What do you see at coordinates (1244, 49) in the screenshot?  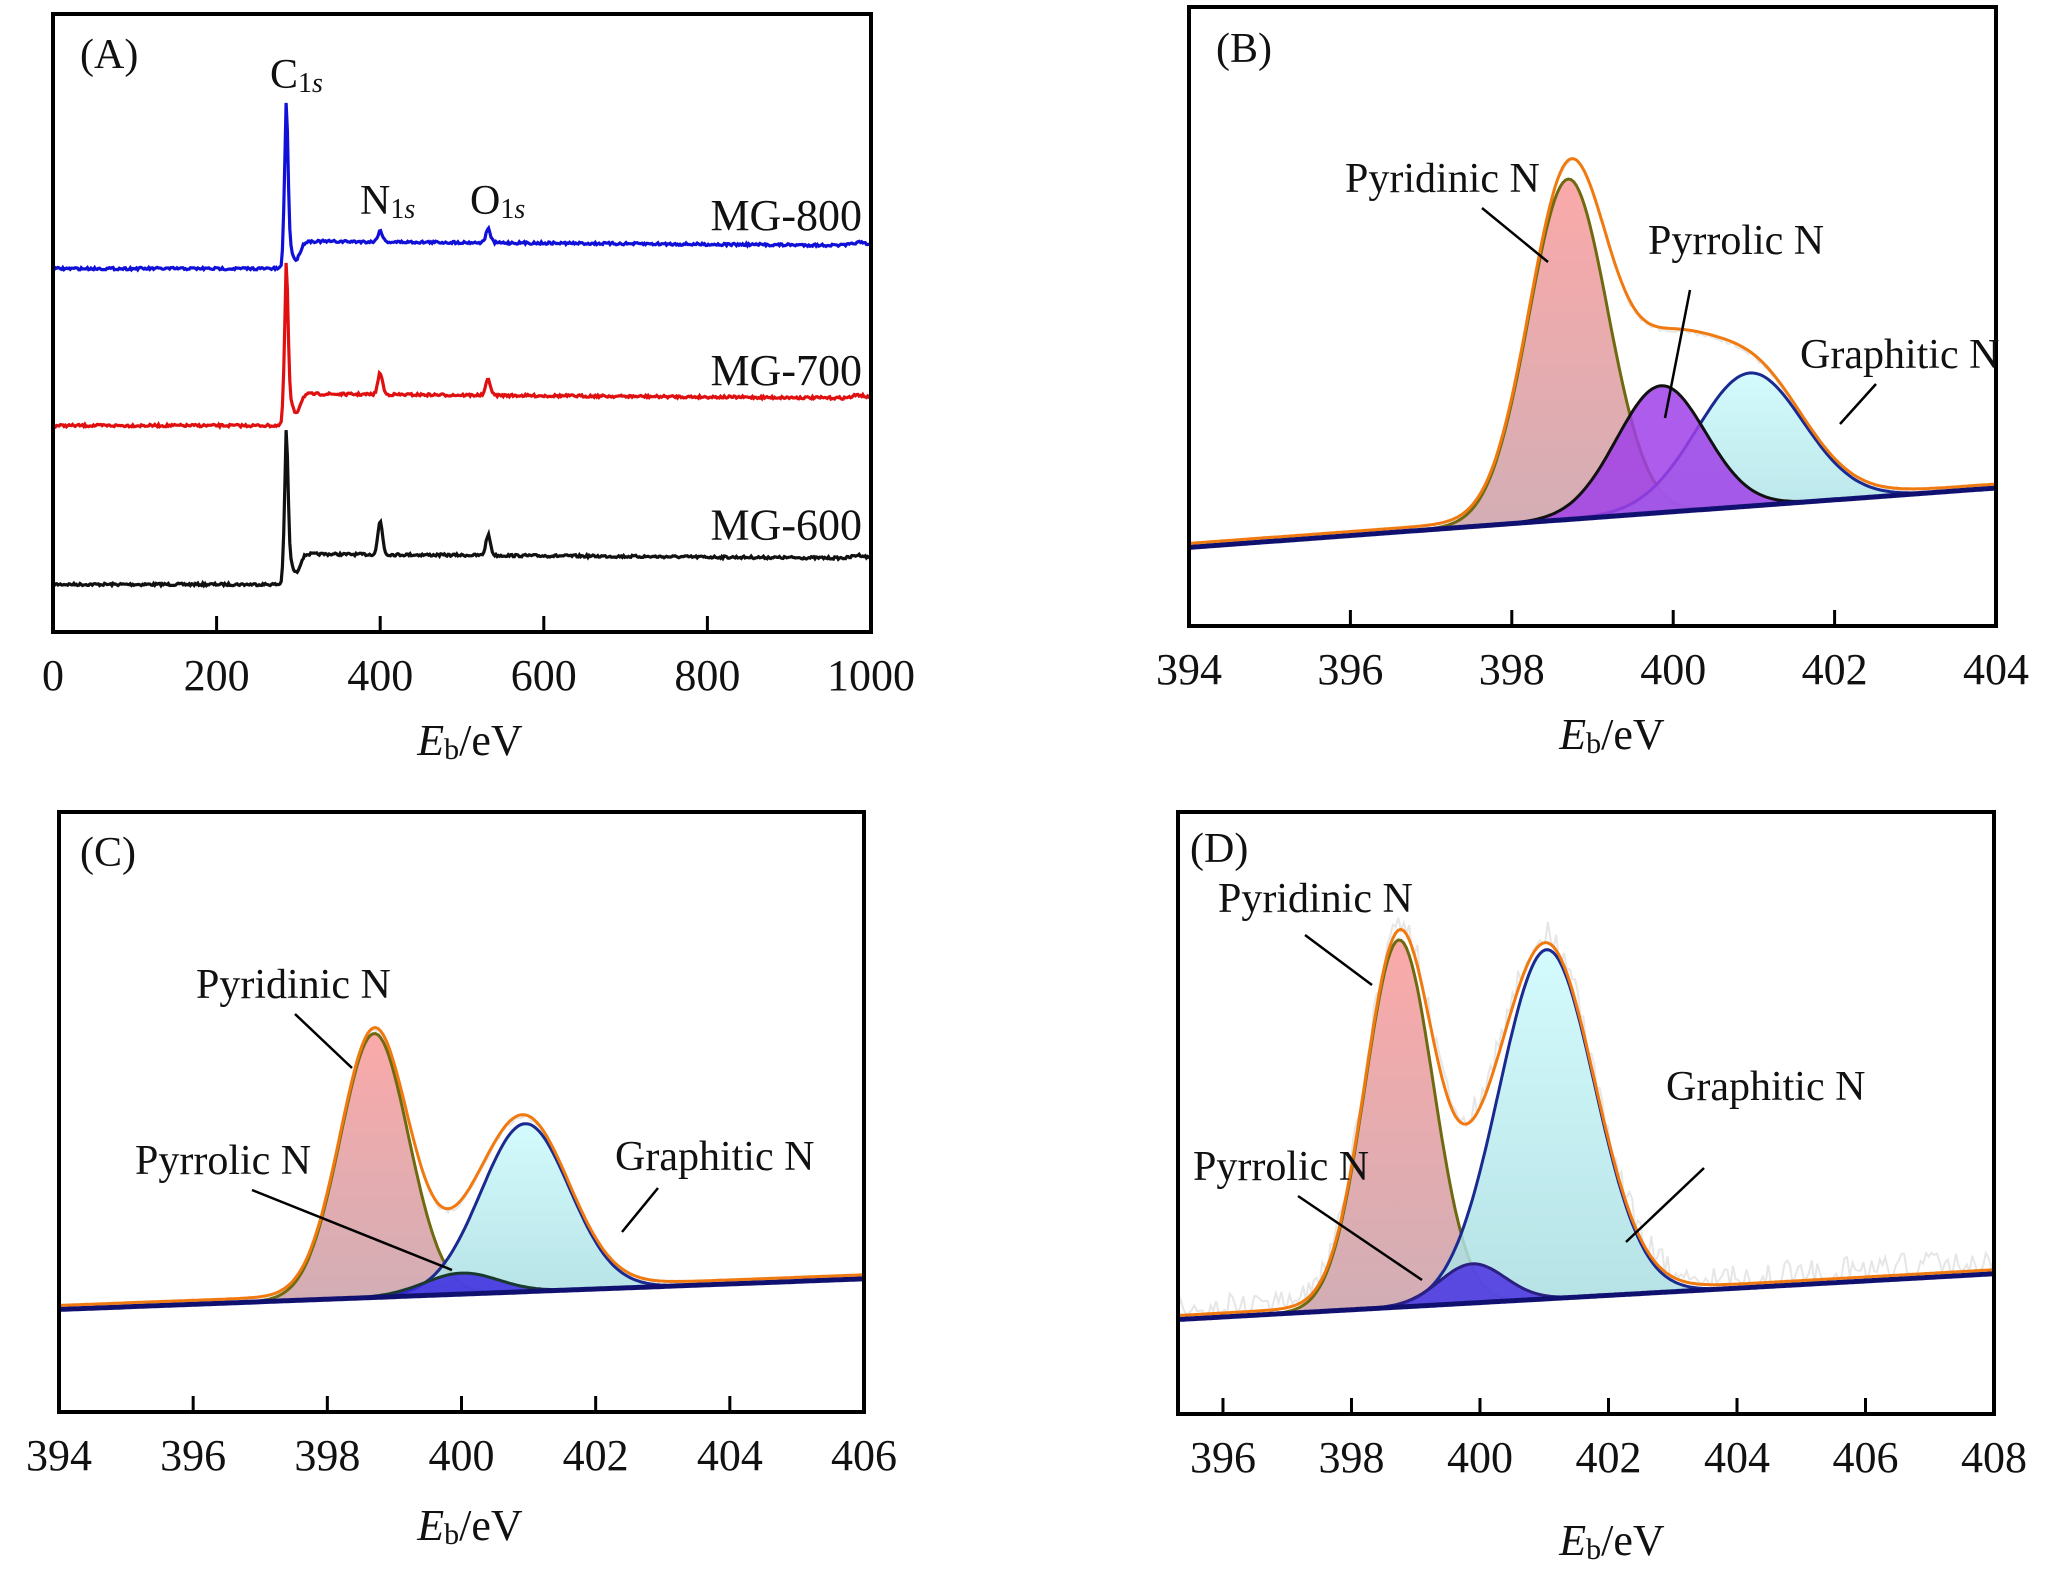 I see `panel-b-label: (B)` at bounding box center [1244, 49].